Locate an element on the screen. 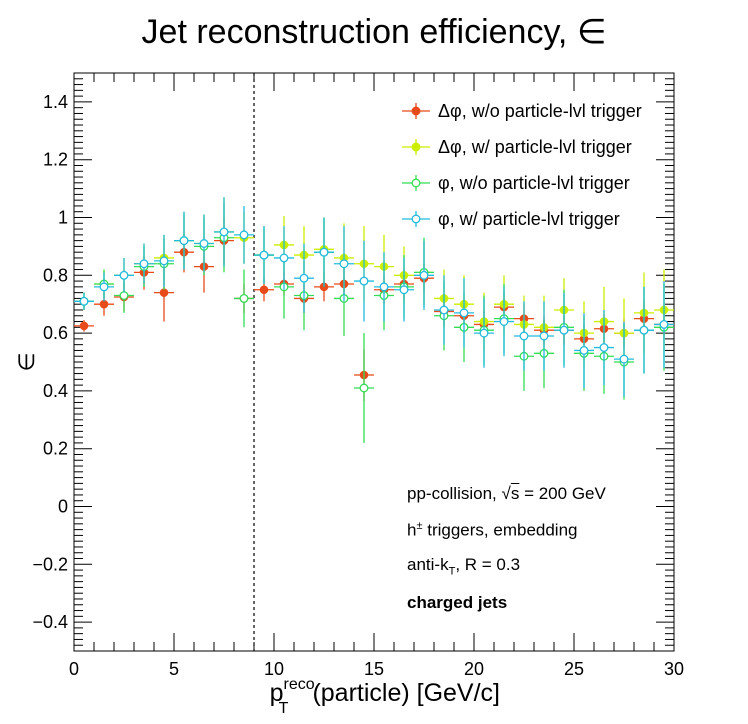 Image resolution: width=748 pixels, height=724 pixels. y-tick-label: 1.2 is located at coordinates (55, 160).